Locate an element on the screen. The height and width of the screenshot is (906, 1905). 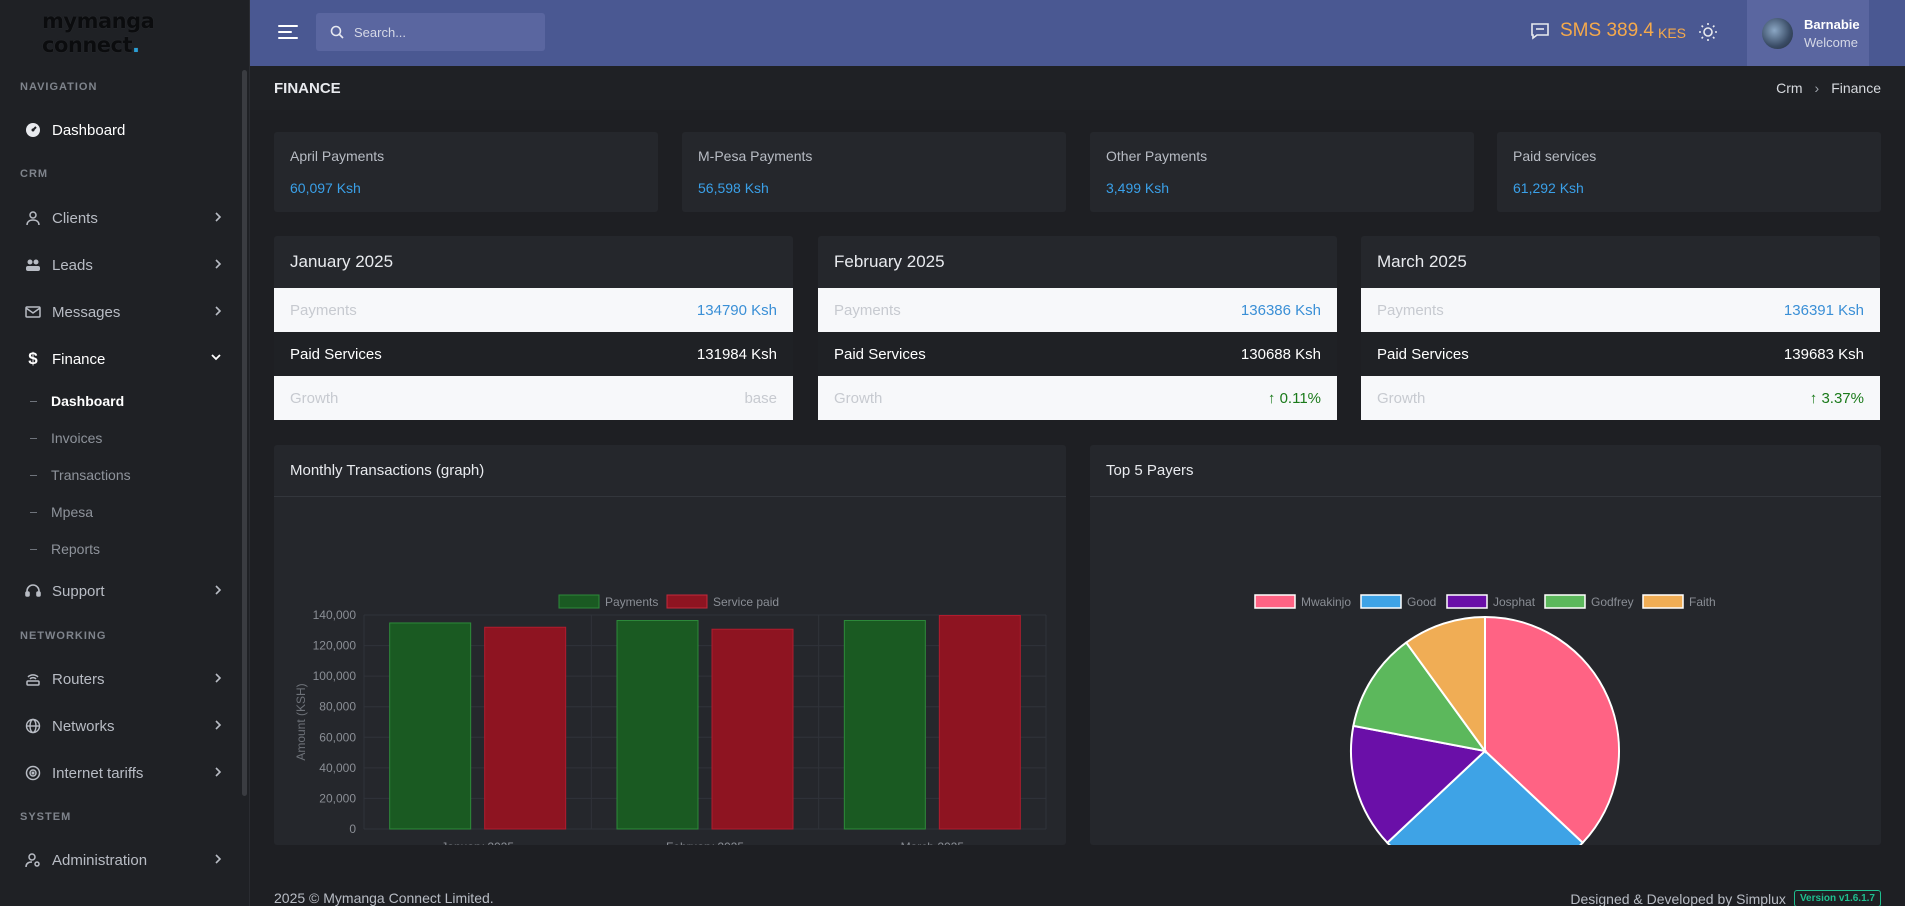
sidebar-item-dashboard: Dashboard is located at coordinates (120, 130).